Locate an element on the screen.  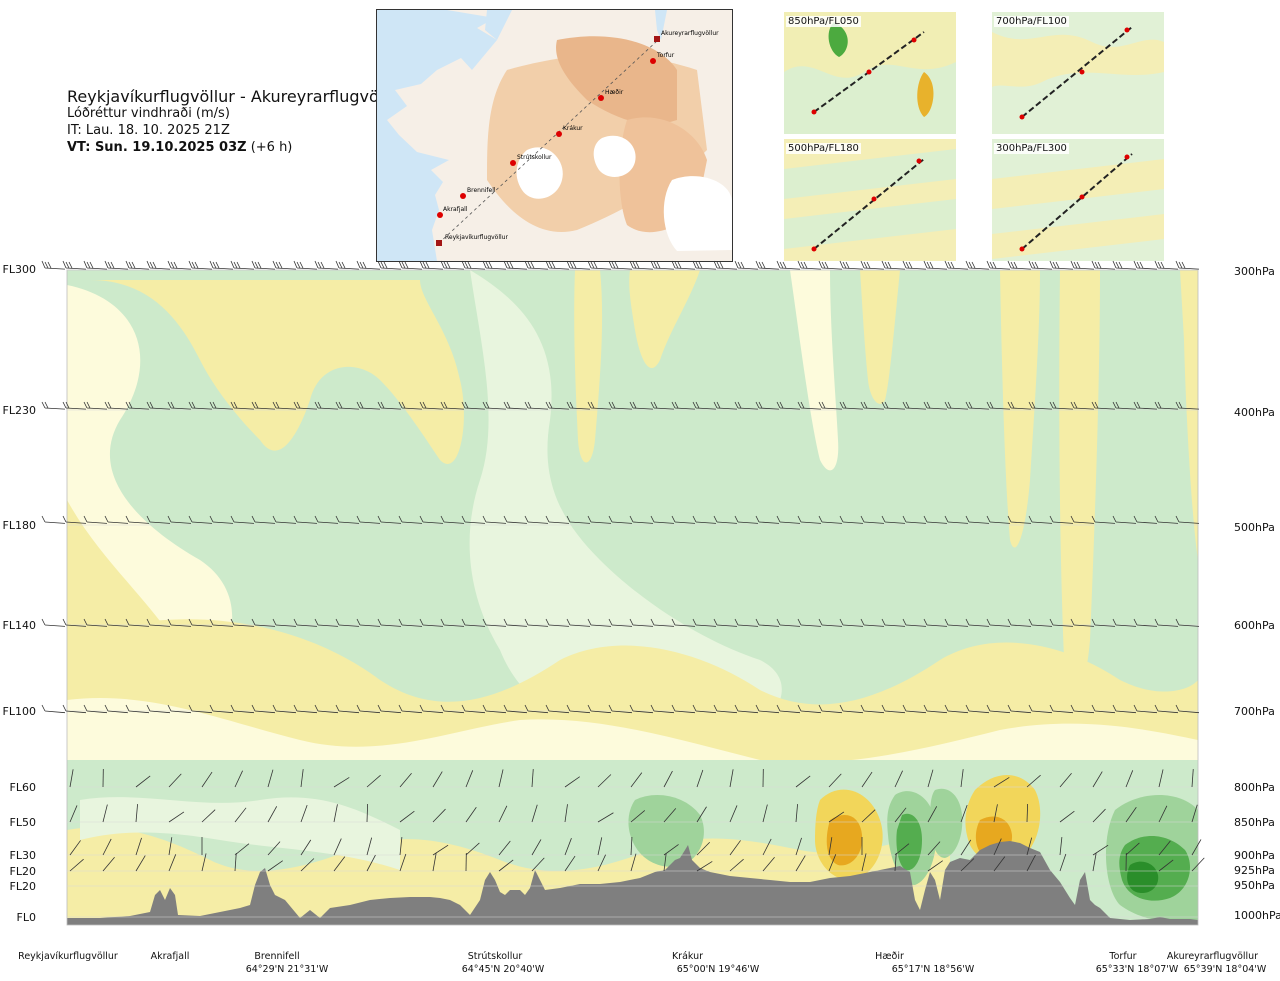
thumbnail-700hpa: 700hPa/FL100 is located at coordinates (1078, 73).